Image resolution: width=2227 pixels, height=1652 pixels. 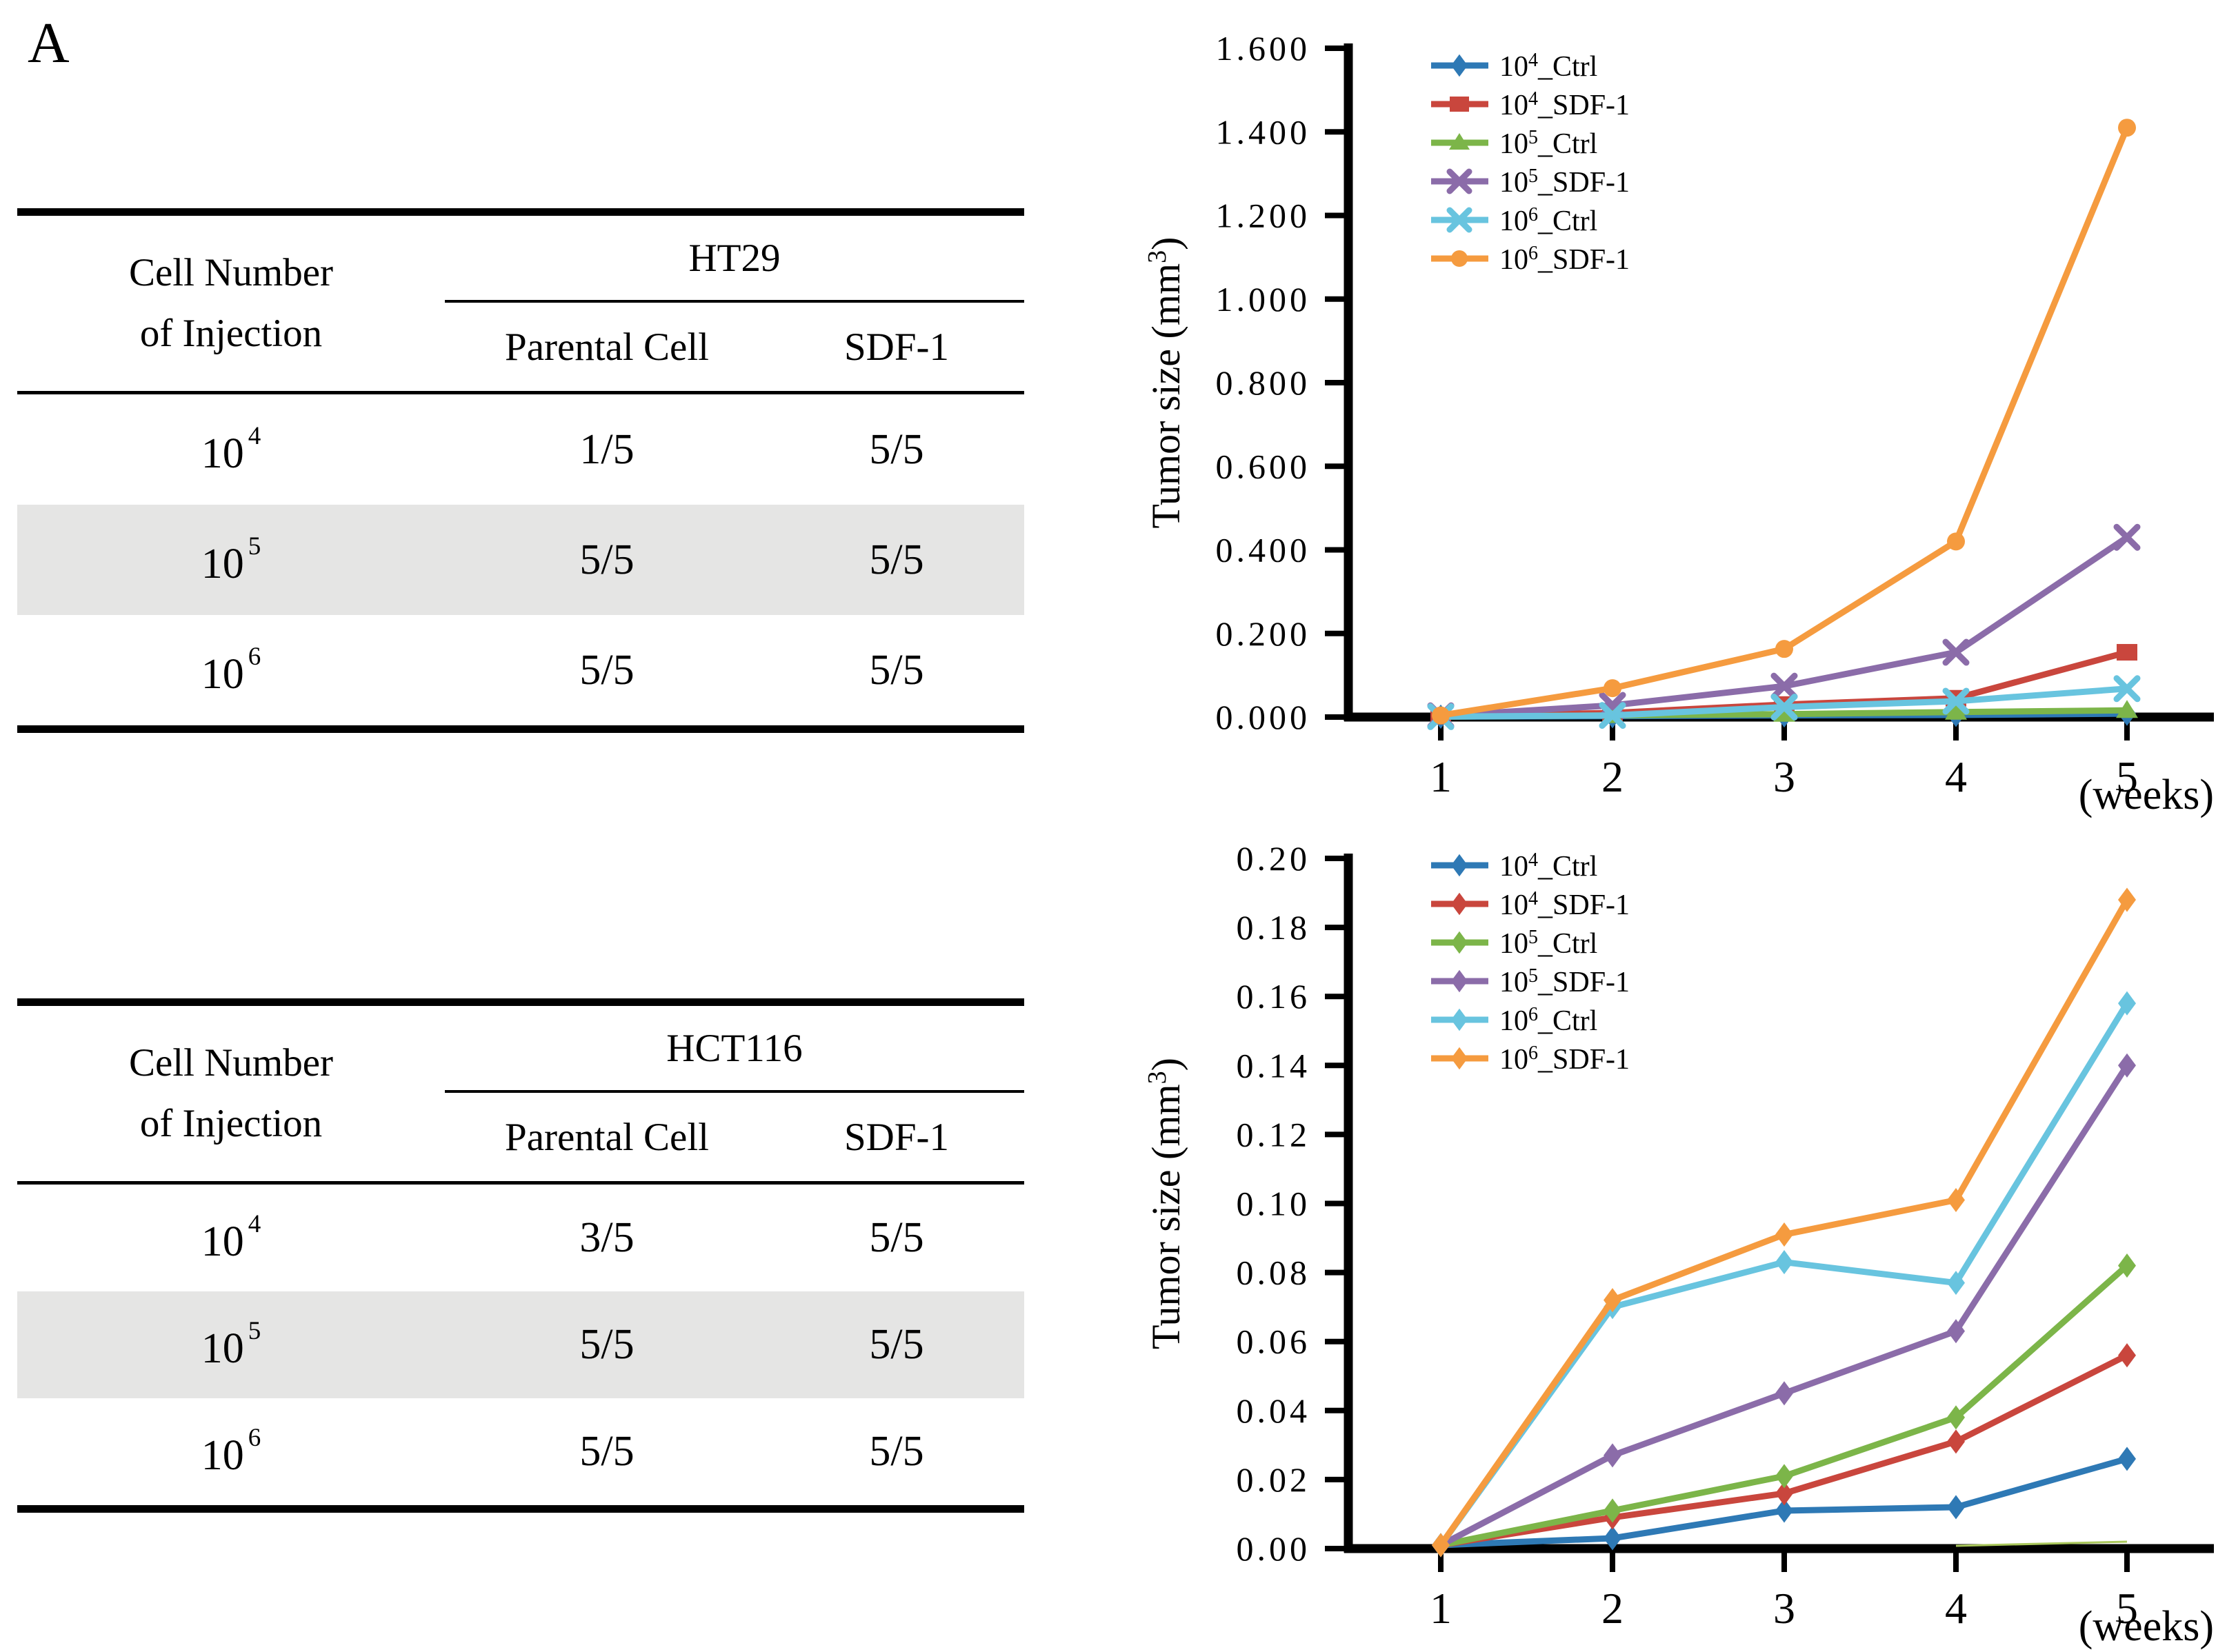 I want to click on y-tick-label: 0.200, so click(x=1264, y=634).